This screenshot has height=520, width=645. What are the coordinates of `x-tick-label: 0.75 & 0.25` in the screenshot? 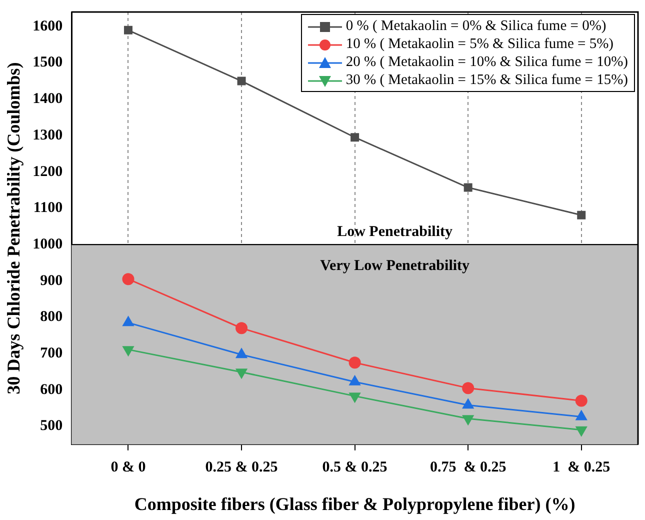 It's located at (468, 467).